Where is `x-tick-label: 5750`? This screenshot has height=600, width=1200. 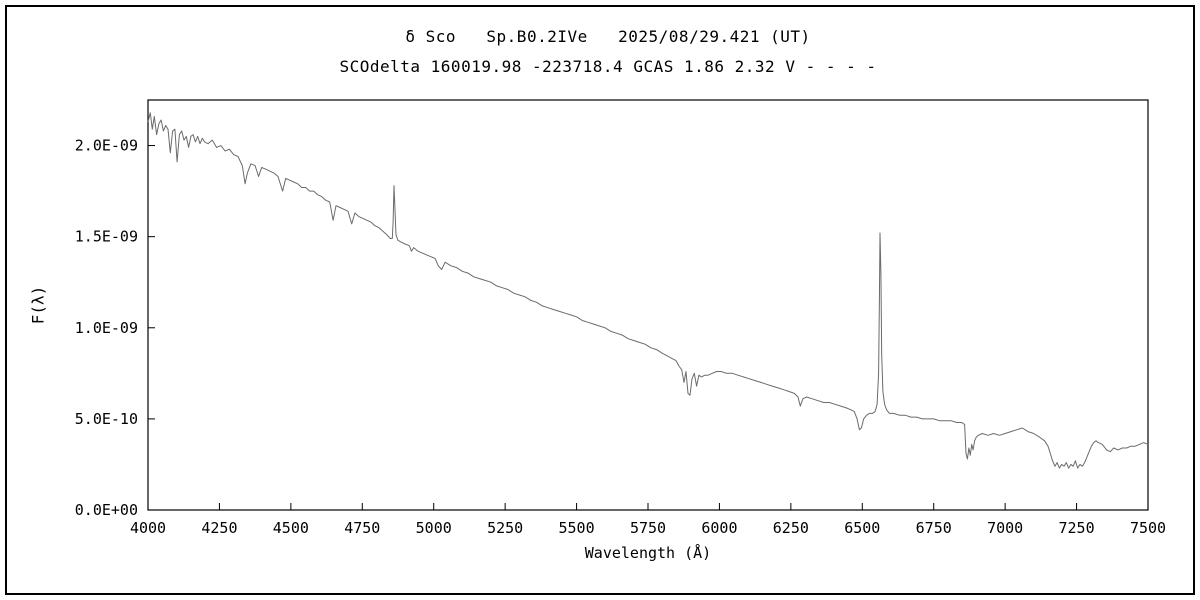 x-tick-label: 5750 is located at coordinates (648, 528).